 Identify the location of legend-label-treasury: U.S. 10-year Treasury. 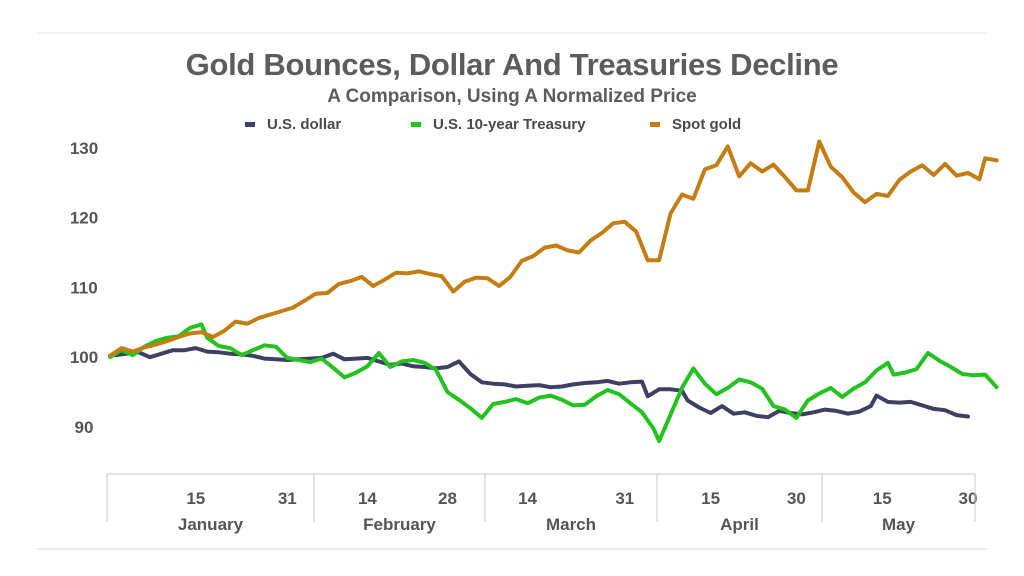
(509, 124).